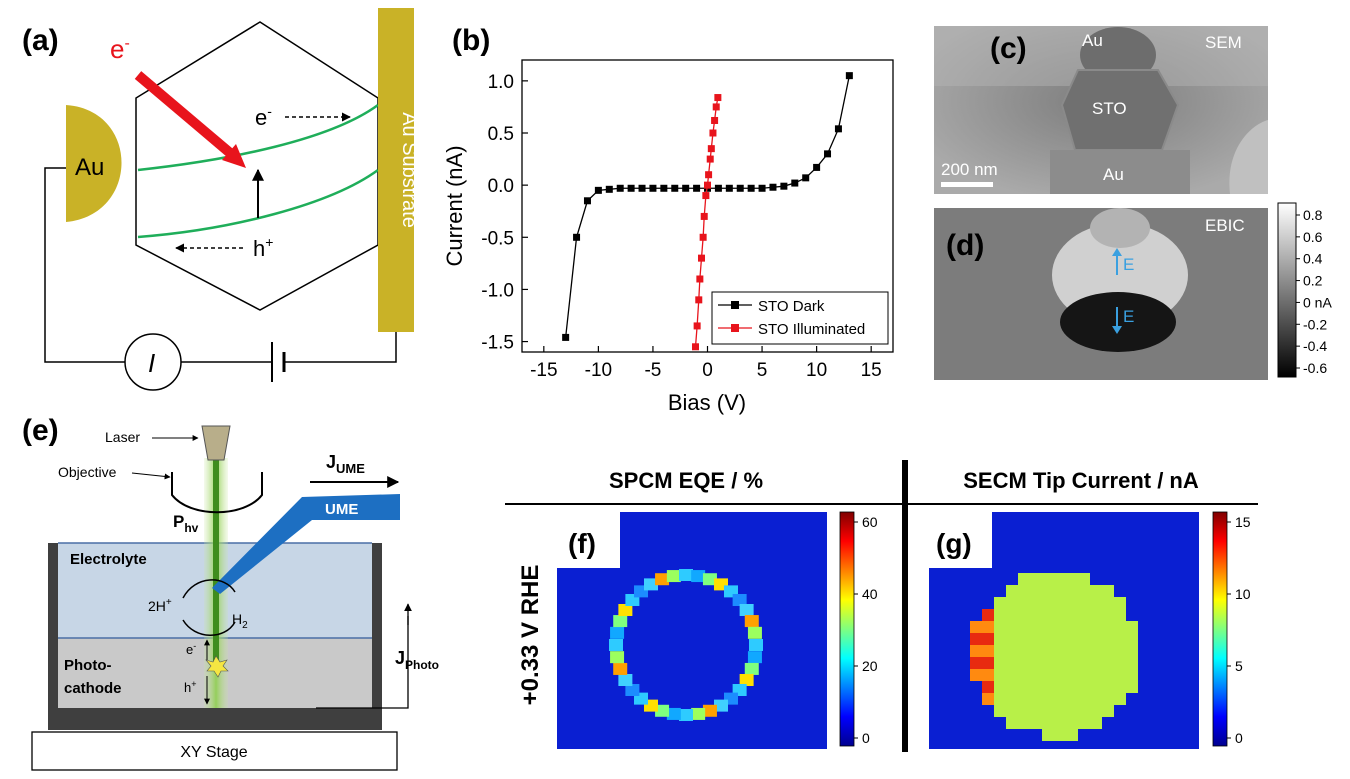 This screenshot has height=779, width=1350. What do you see at coordinates (762, 370) in the screenshot?
I see `x-tick-label: 5` at bounding box center [762, 370].